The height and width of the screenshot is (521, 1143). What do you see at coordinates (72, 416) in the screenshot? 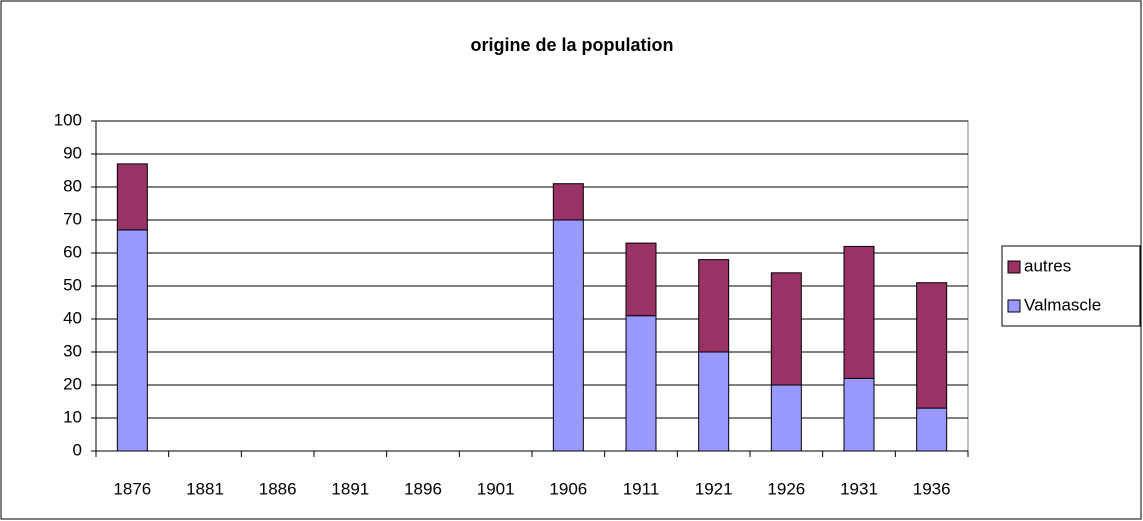
I see `y-tick-label: 10` at bounding box center [72, 416].